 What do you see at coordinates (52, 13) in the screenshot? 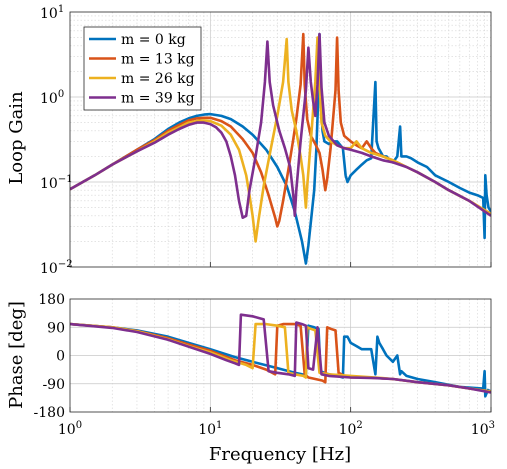
I see `magnitude-ytick-label: 10¹` at bounding box center [52, 13].